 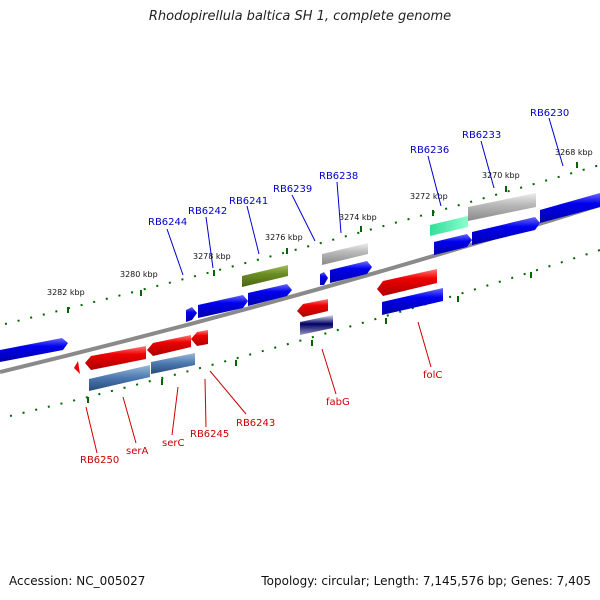 I want to click on ruler-label: 3270 kbp, so click(x=501, y=175).